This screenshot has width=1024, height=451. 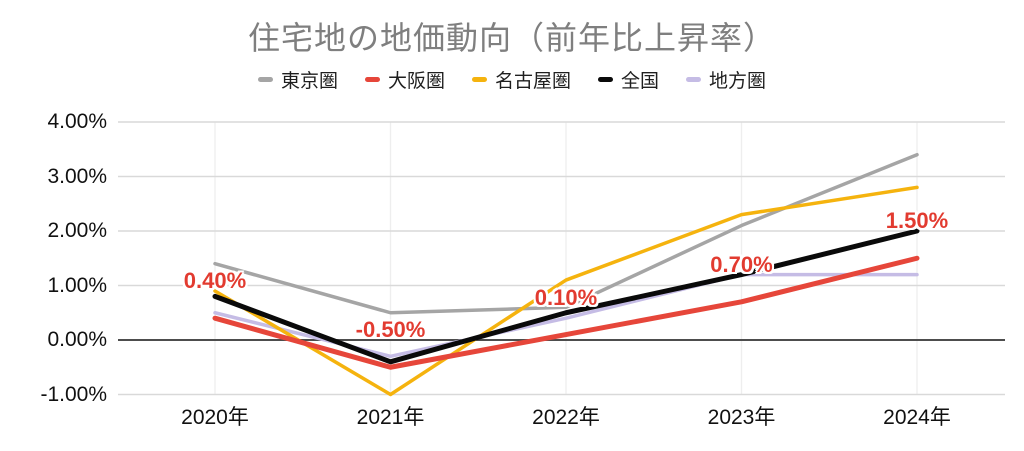 What do you see at coordinates (73, 394) in the screenshot?
I see `y-axis-tick-label: -1.00%` at bounding box center [73, 394].